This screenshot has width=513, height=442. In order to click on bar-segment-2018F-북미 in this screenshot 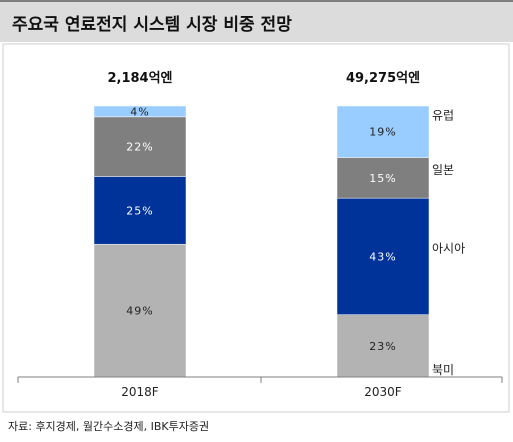, I will do `click(140, 310)`.